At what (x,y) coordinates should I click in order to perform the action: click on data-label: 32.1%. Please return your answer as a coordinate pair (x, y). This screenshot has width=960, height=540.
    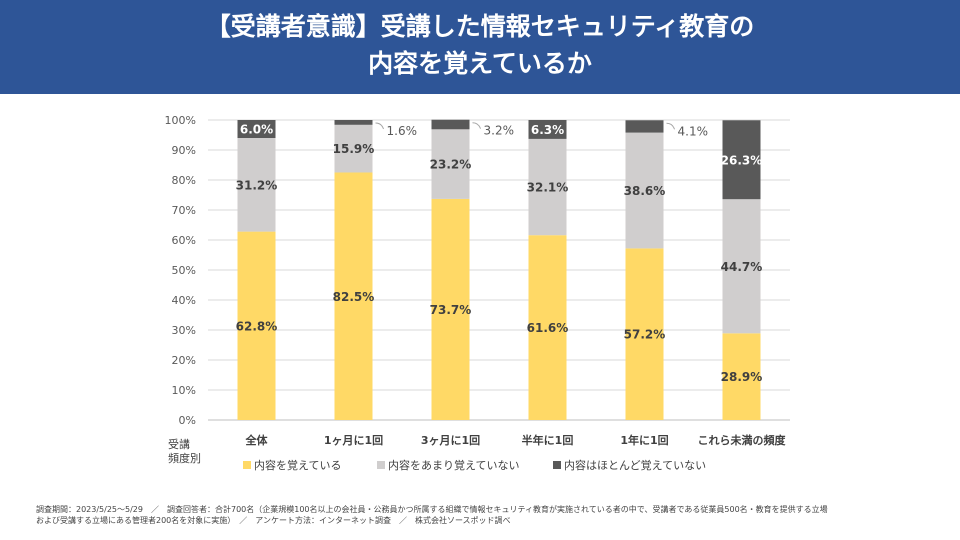
    Looking at the image, I should click on (548, 188).